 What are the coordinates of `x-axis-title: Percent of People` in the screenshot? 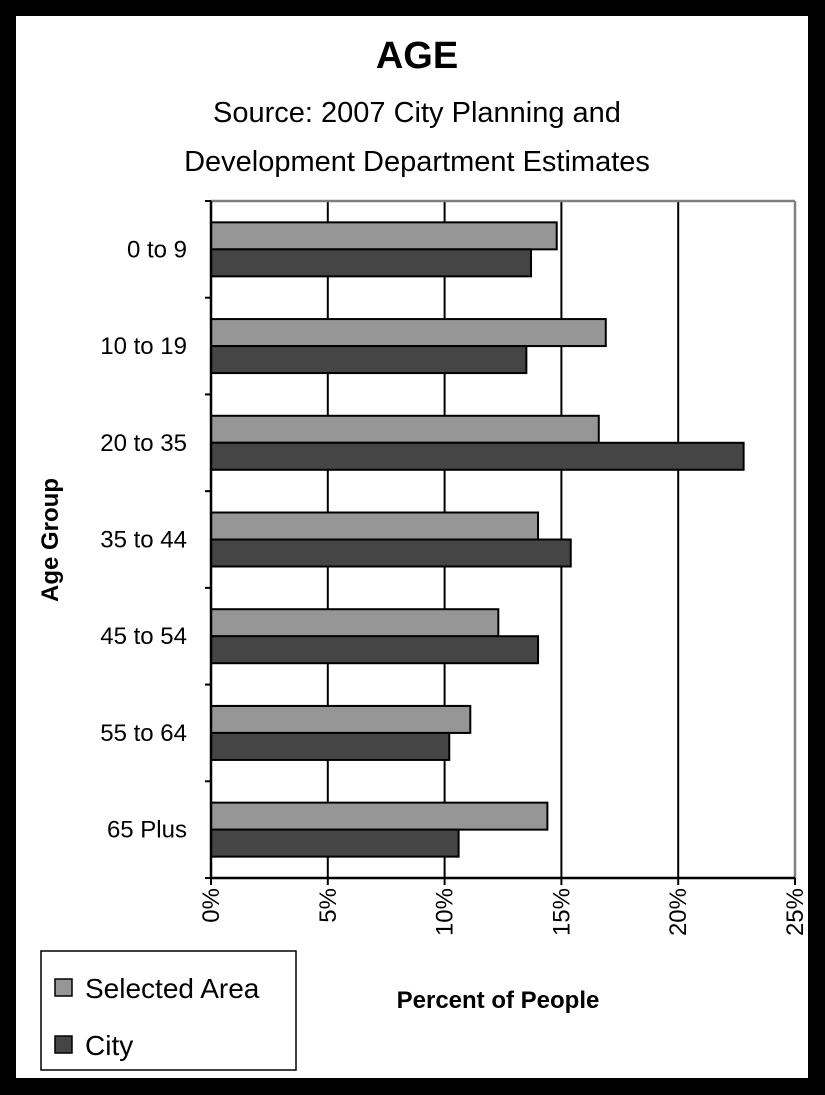 It's located at (498, 1000).